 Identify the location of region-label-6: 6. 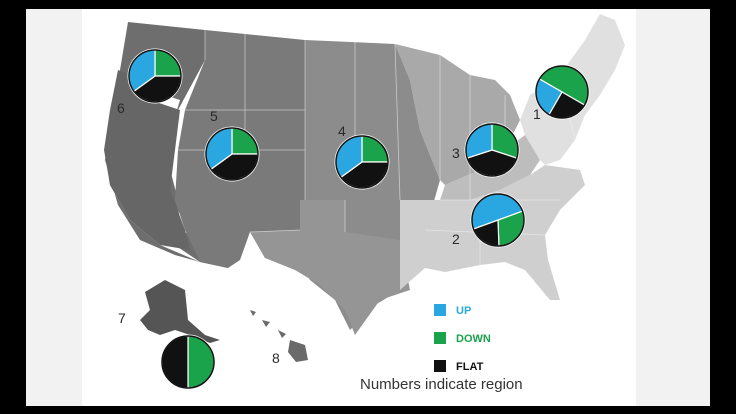
(121, 108).